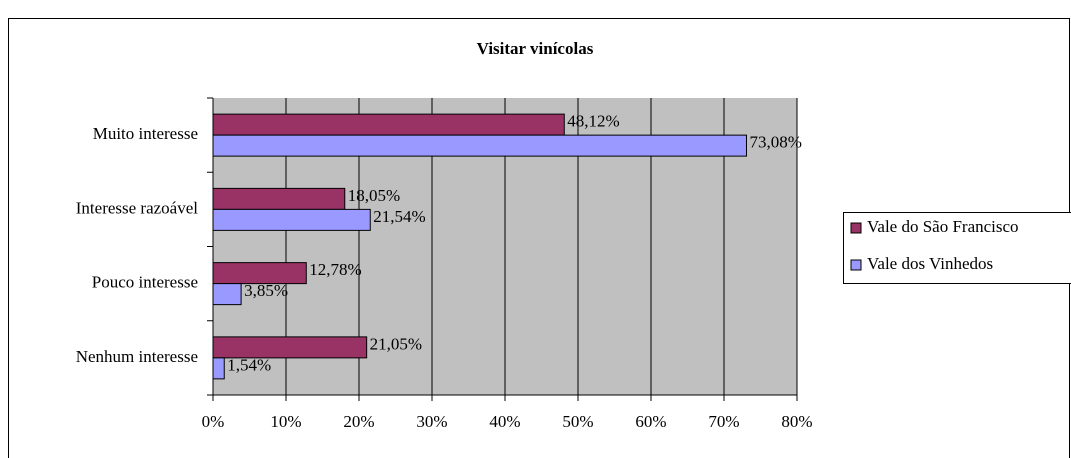  What do you see at coordinates (650, 421) in the screenshot?
I see `x-tick-label: 60%` at bounding box center [650, 421].